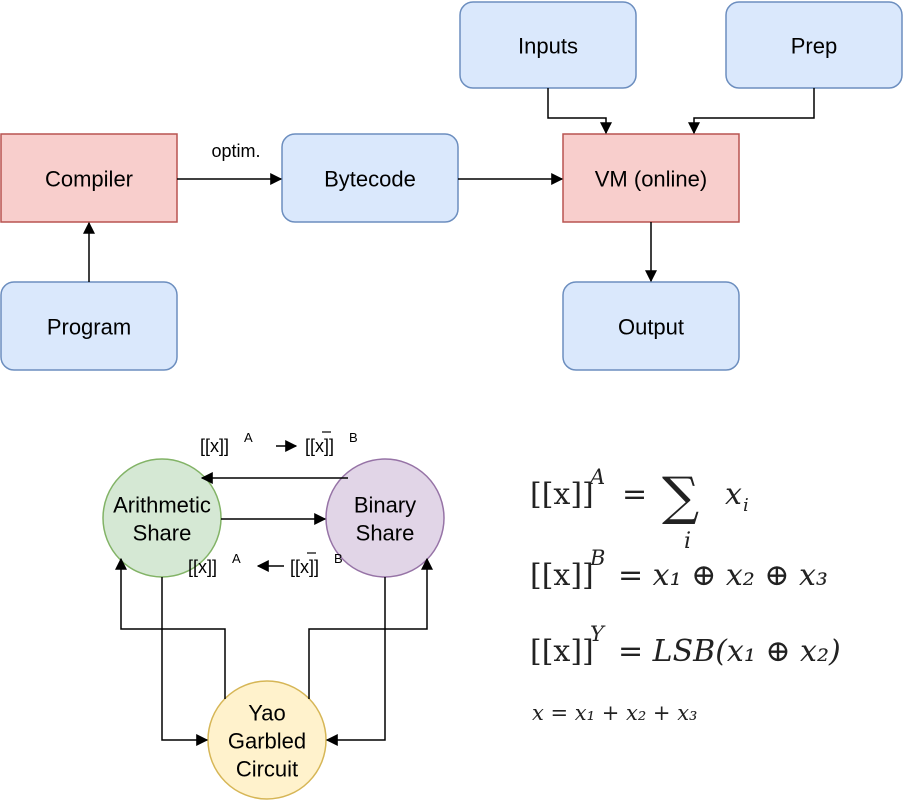 The width and height of the screenshot is (904, 800). I want to click on edge-yao-to-arithmetic, so click(170, 628).